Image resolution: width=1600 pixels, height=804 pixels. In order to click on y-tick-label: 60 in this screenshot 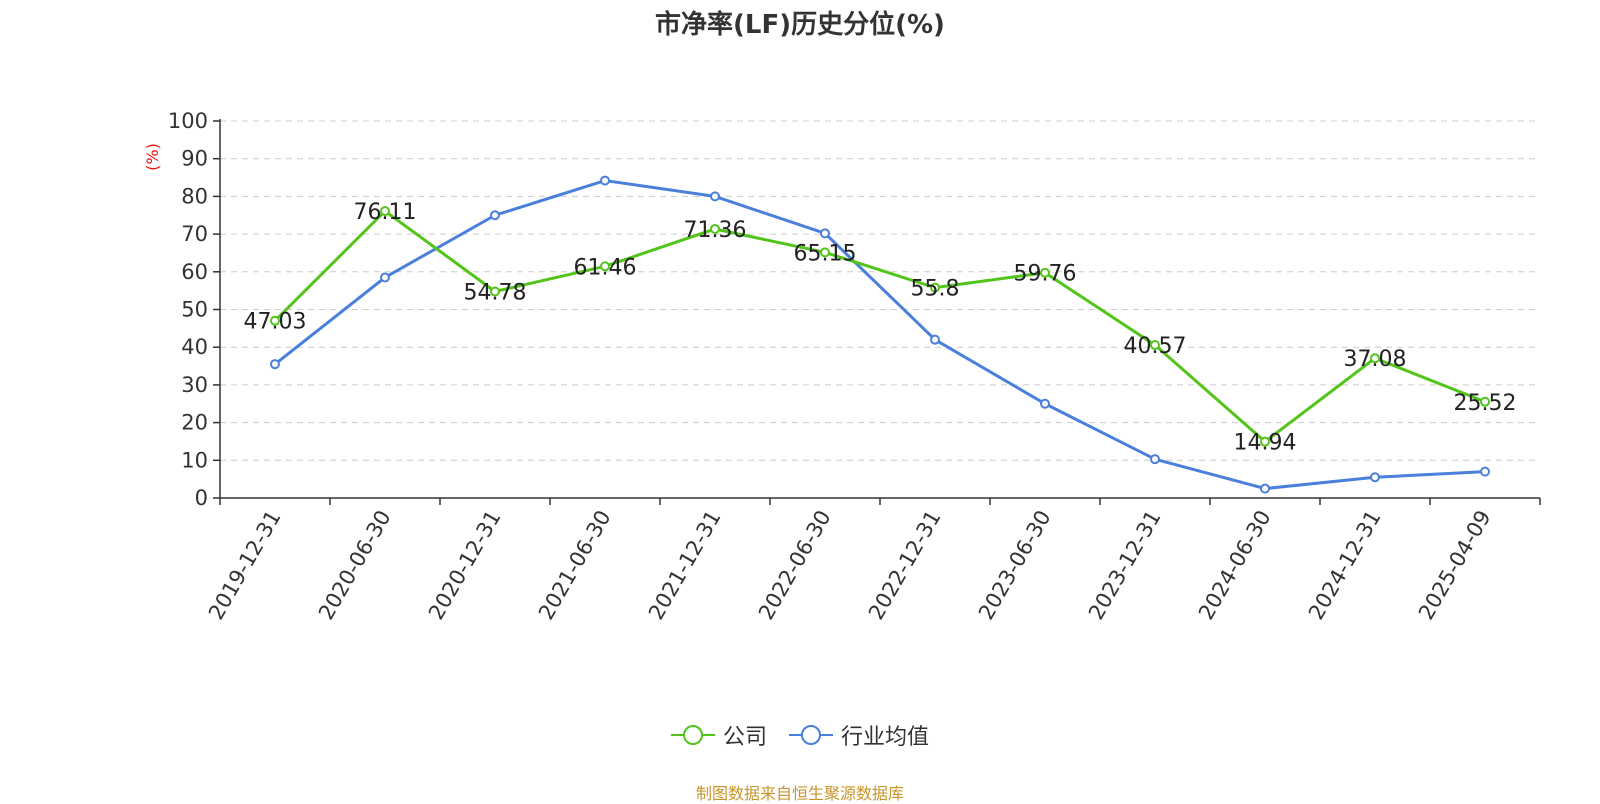, I will do `click(194, 272)`.